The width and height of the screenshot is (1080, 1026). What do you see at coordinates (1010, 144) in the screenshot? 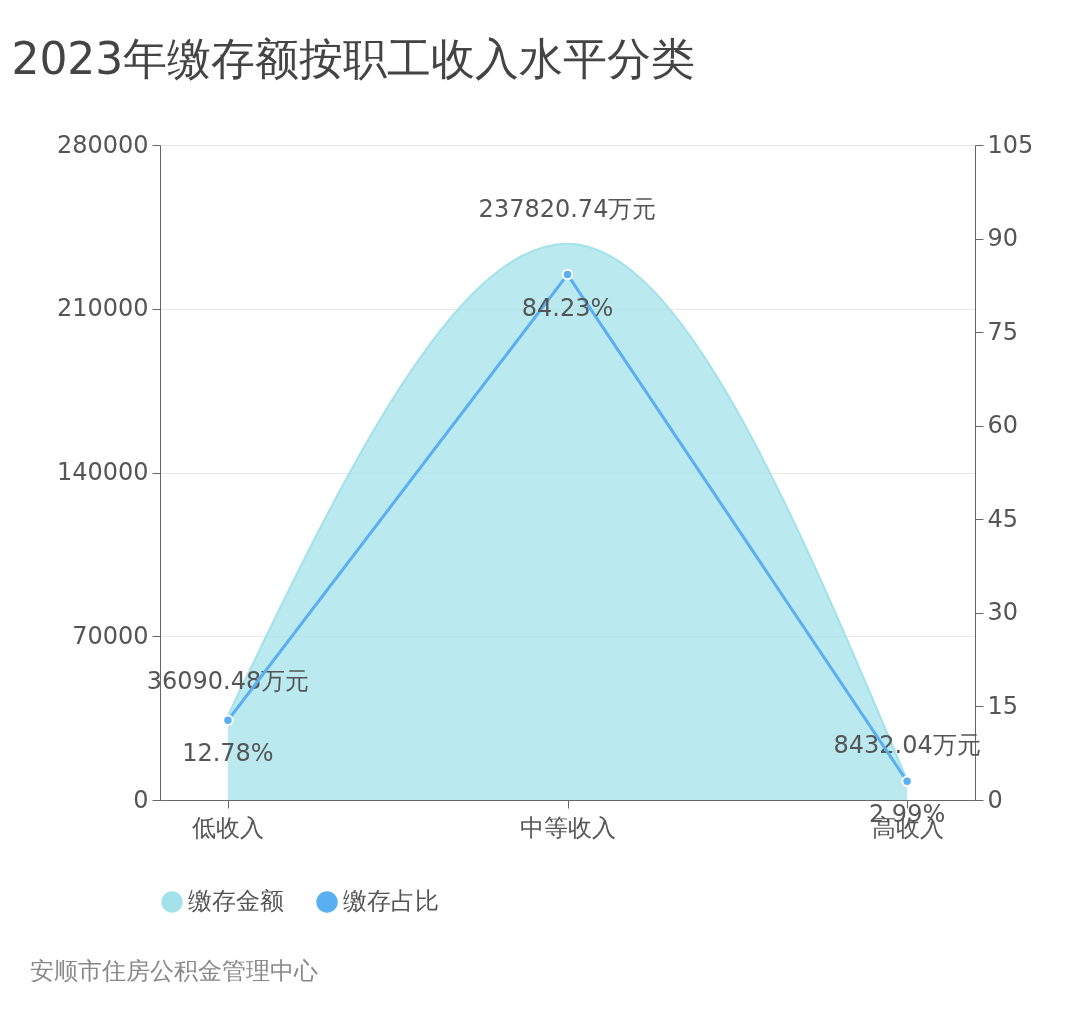
I see `y2-tick-label: 105` at bounding box center [1010, 144].